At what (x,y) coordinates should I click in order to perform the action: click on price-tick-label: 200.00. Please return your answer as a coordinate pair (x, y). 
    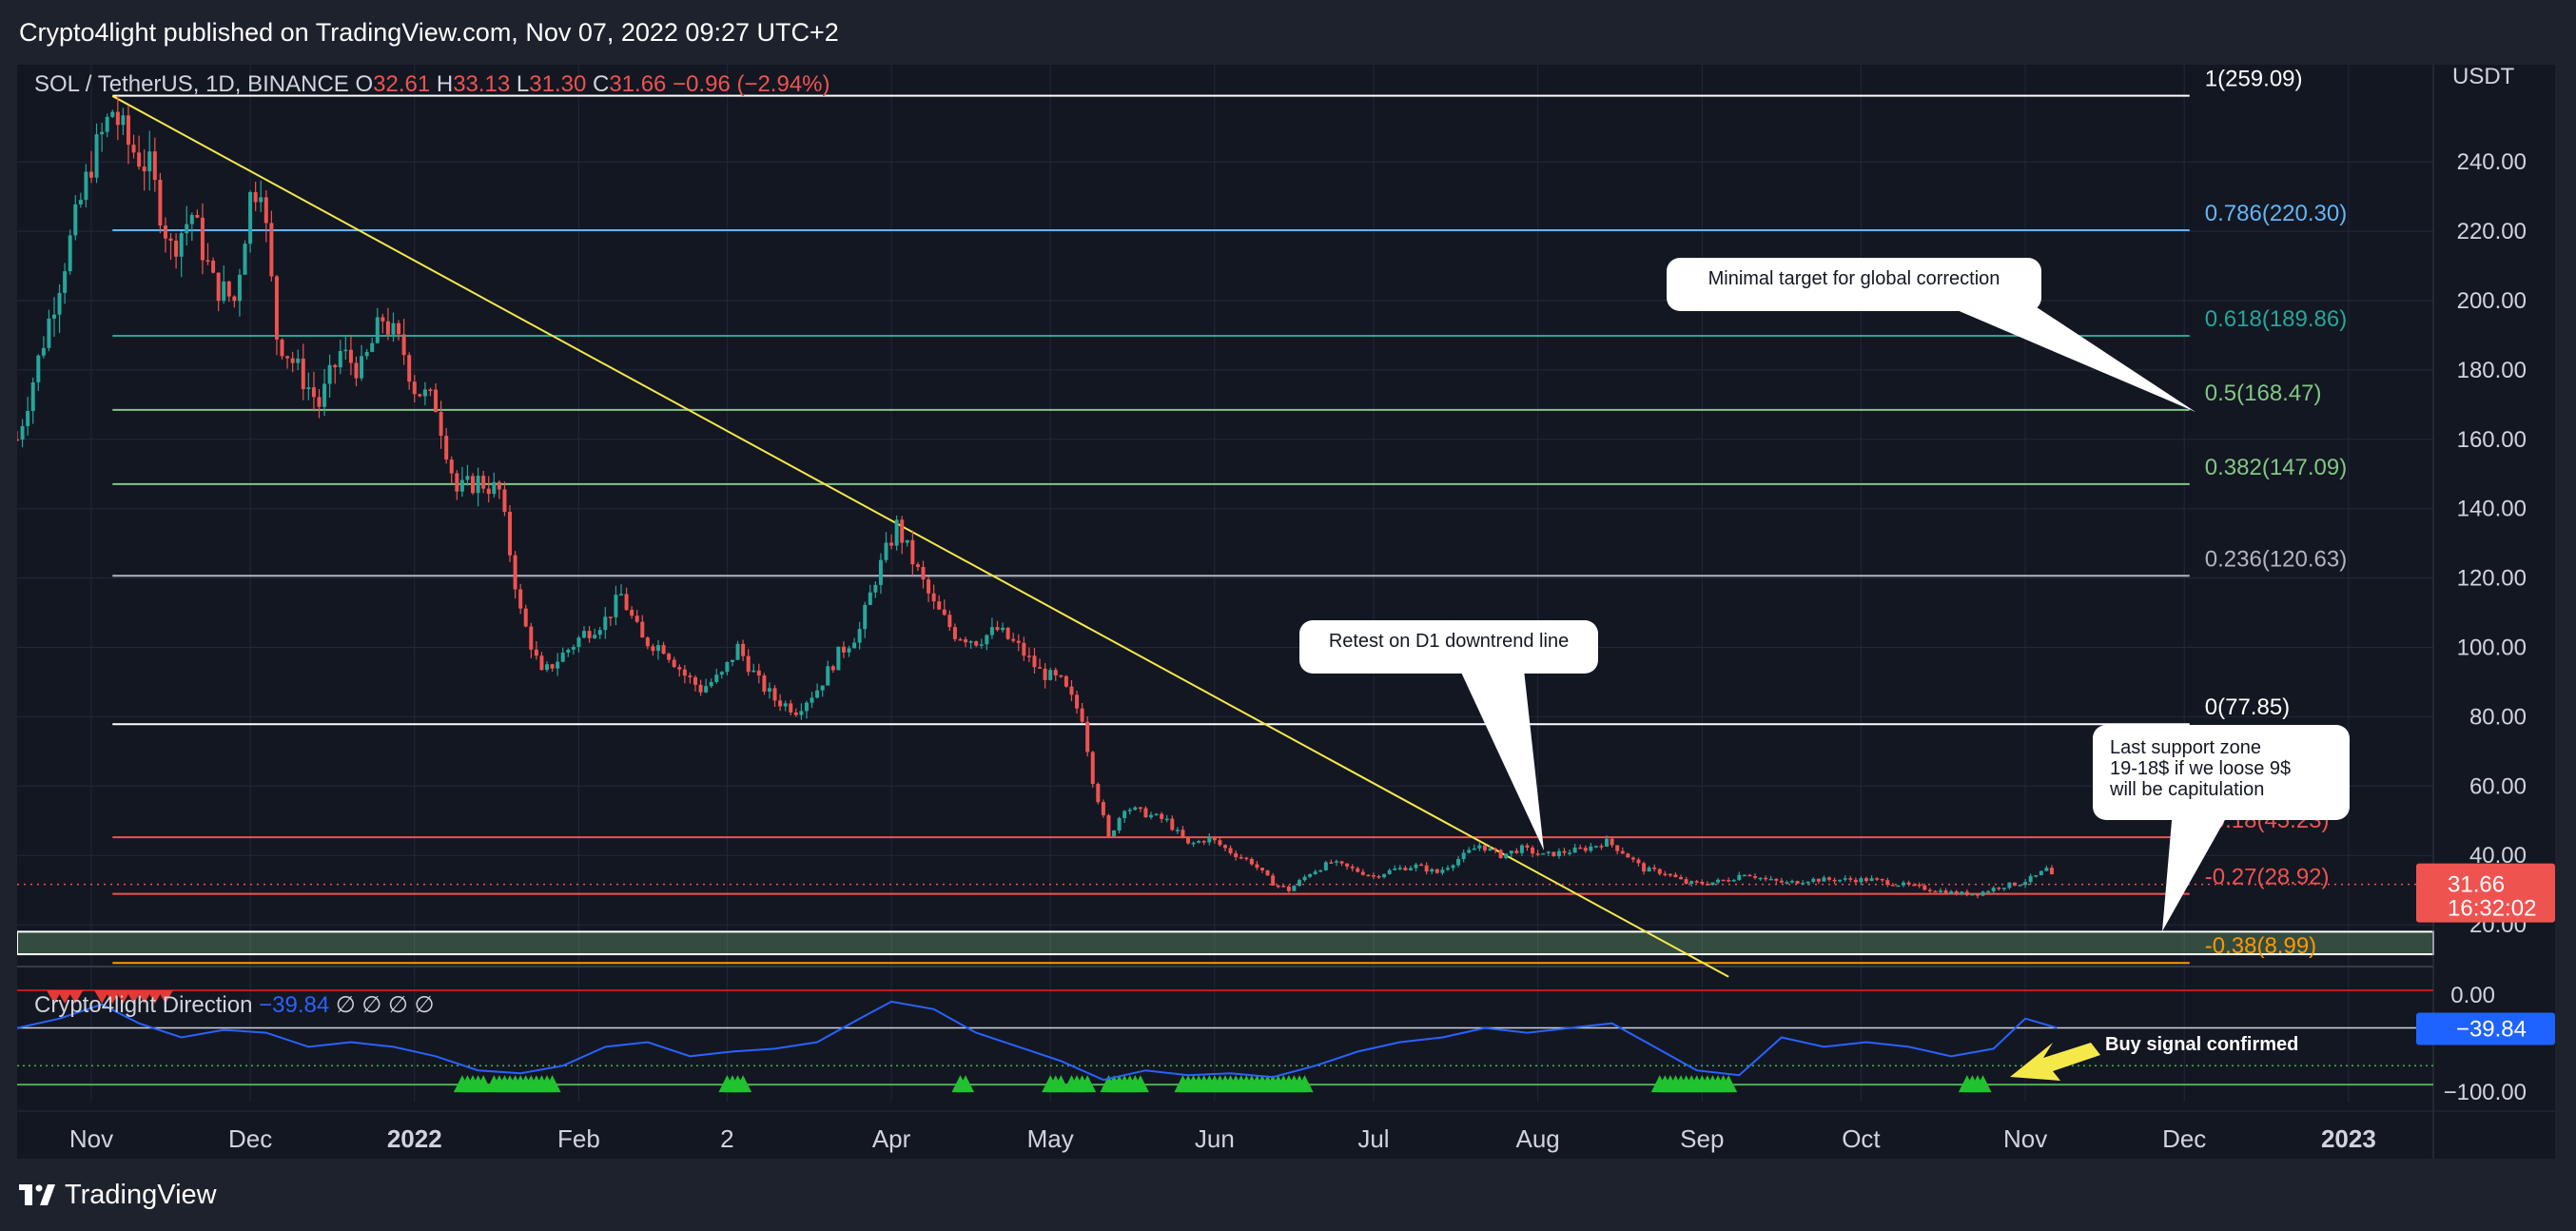
    Looking at the image, I should click on (2492, 301).